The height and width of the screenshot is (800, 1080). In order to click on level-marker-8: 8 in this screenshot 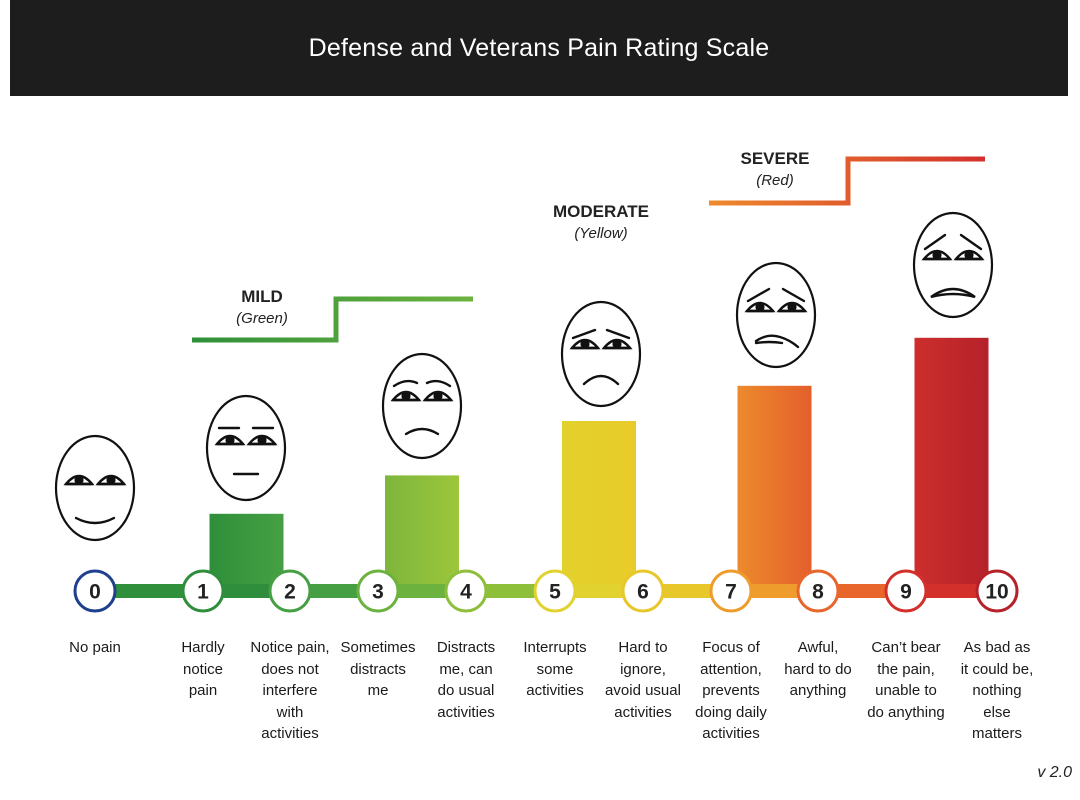, I will do `click(818, 591)`.